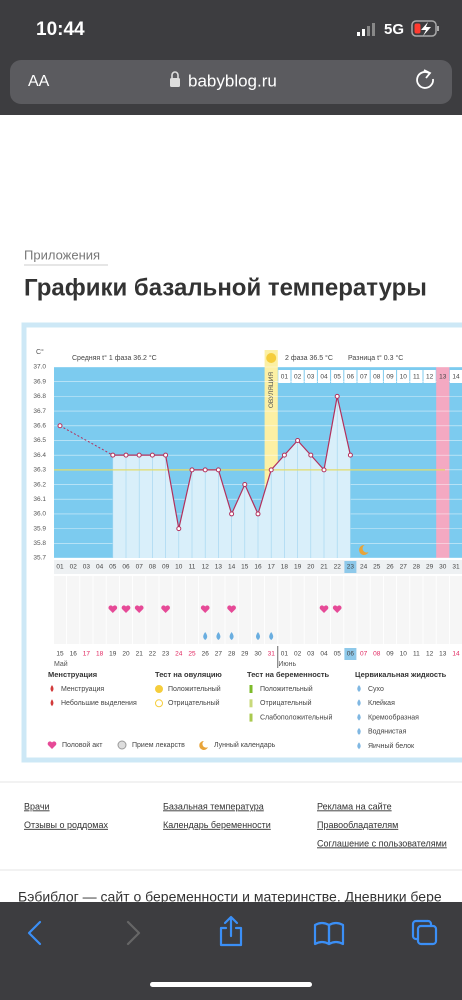  I want to click on date-label: 03, so click(311, 654).